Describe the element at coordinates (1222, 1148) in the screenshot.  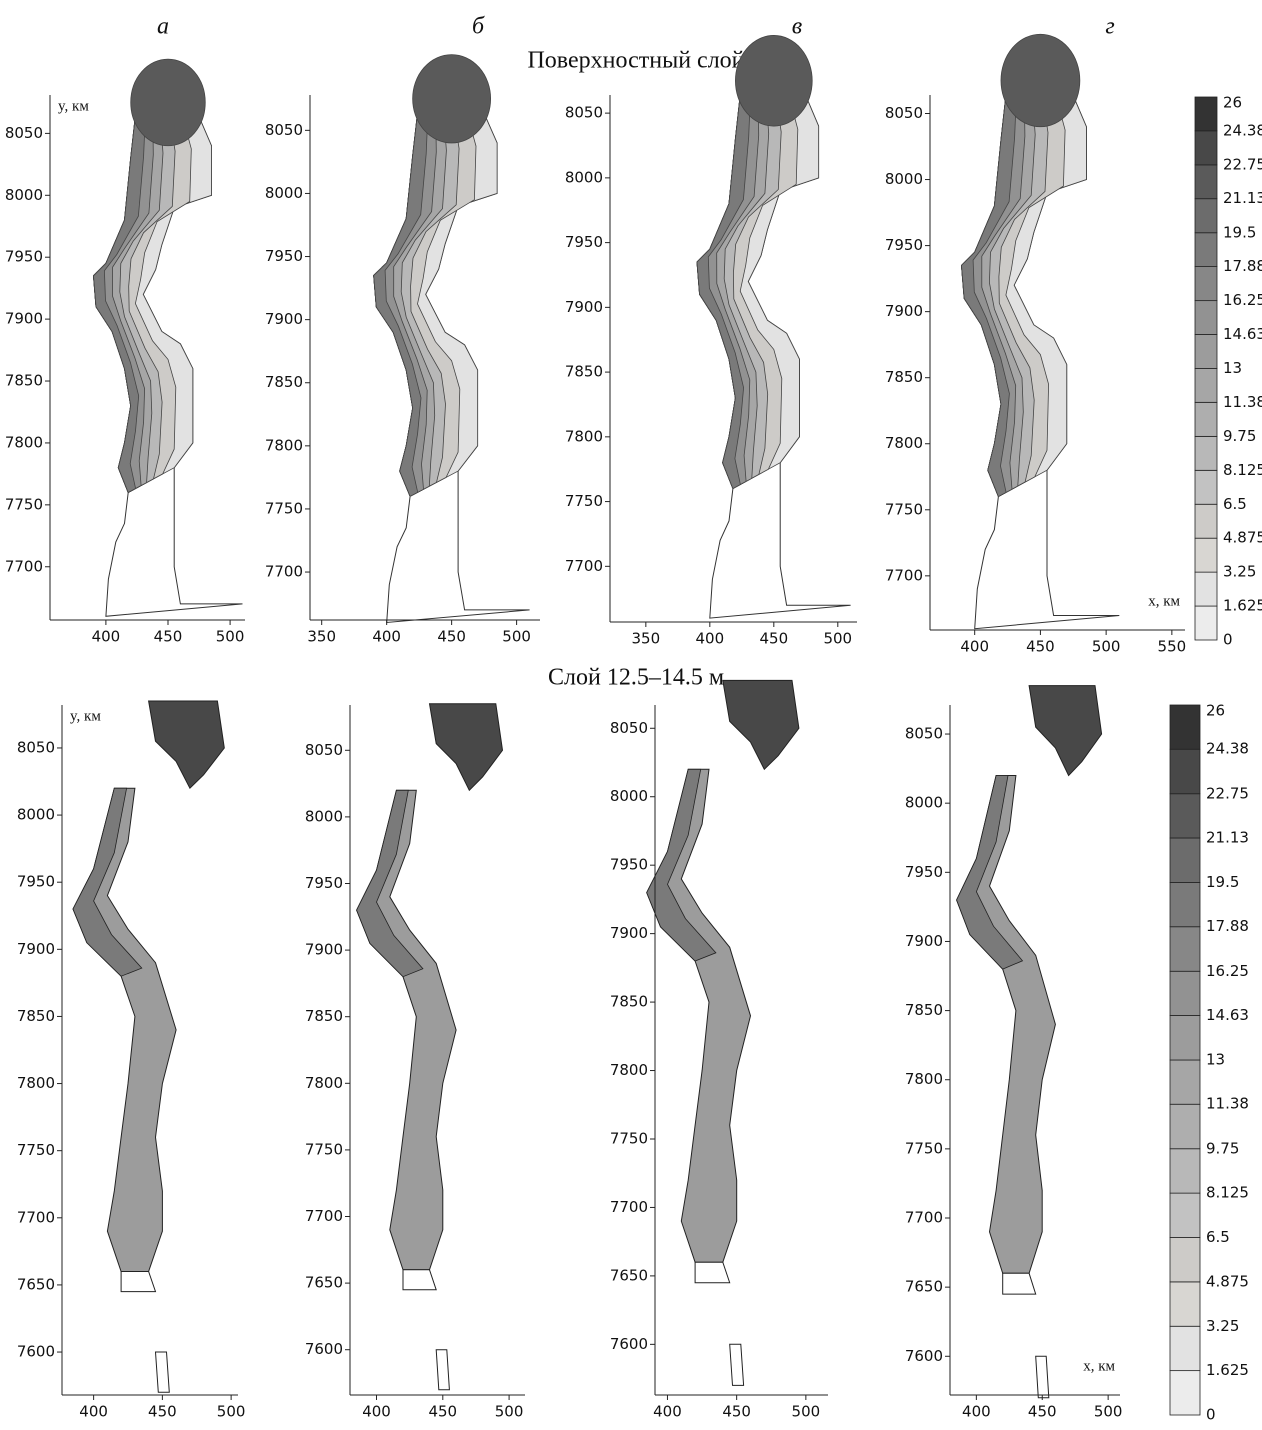
I see `colorbar-label: 9.75` at that location.